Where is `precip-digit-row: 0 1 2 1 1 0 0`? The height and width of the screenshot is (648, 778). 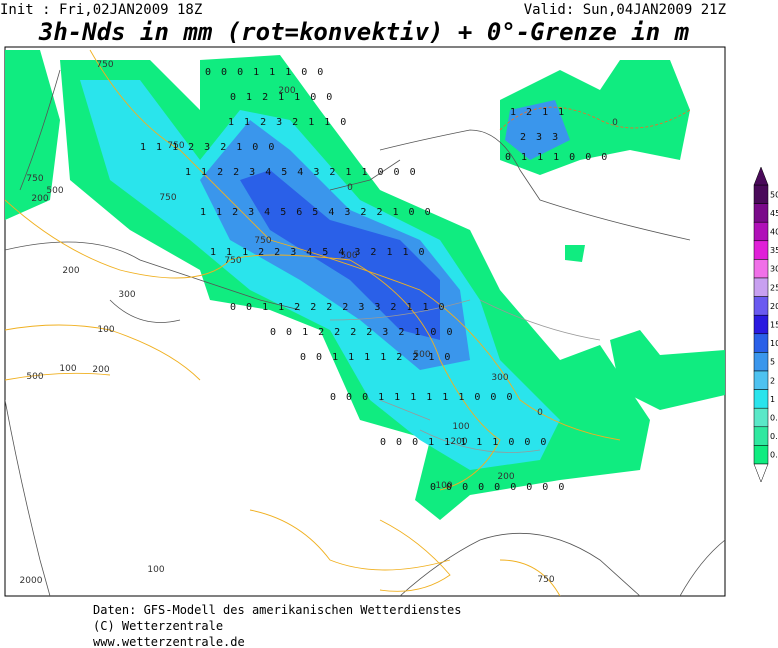 precip-digit-row: 0 1 2 1 1 0 0 is located at coordinates (282, 97).